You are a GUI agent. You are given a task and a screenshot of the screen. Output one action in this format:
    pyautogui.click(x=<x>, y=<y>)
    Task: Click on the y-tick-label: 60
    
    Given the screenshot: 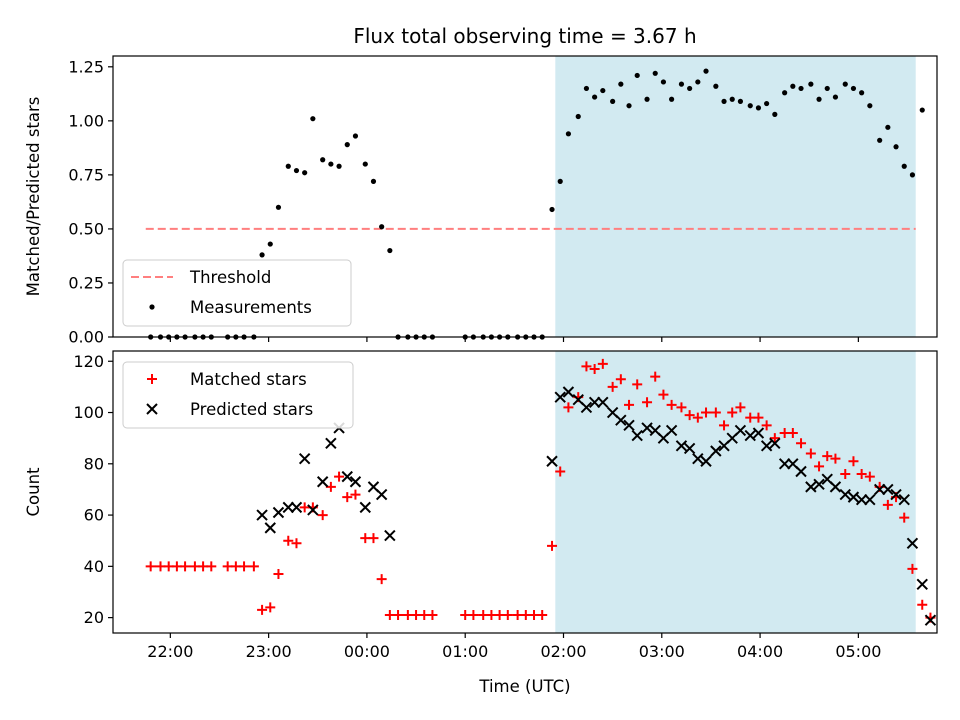 What is the action you would take?
    pyautogui.click(x=94, y=515)
    